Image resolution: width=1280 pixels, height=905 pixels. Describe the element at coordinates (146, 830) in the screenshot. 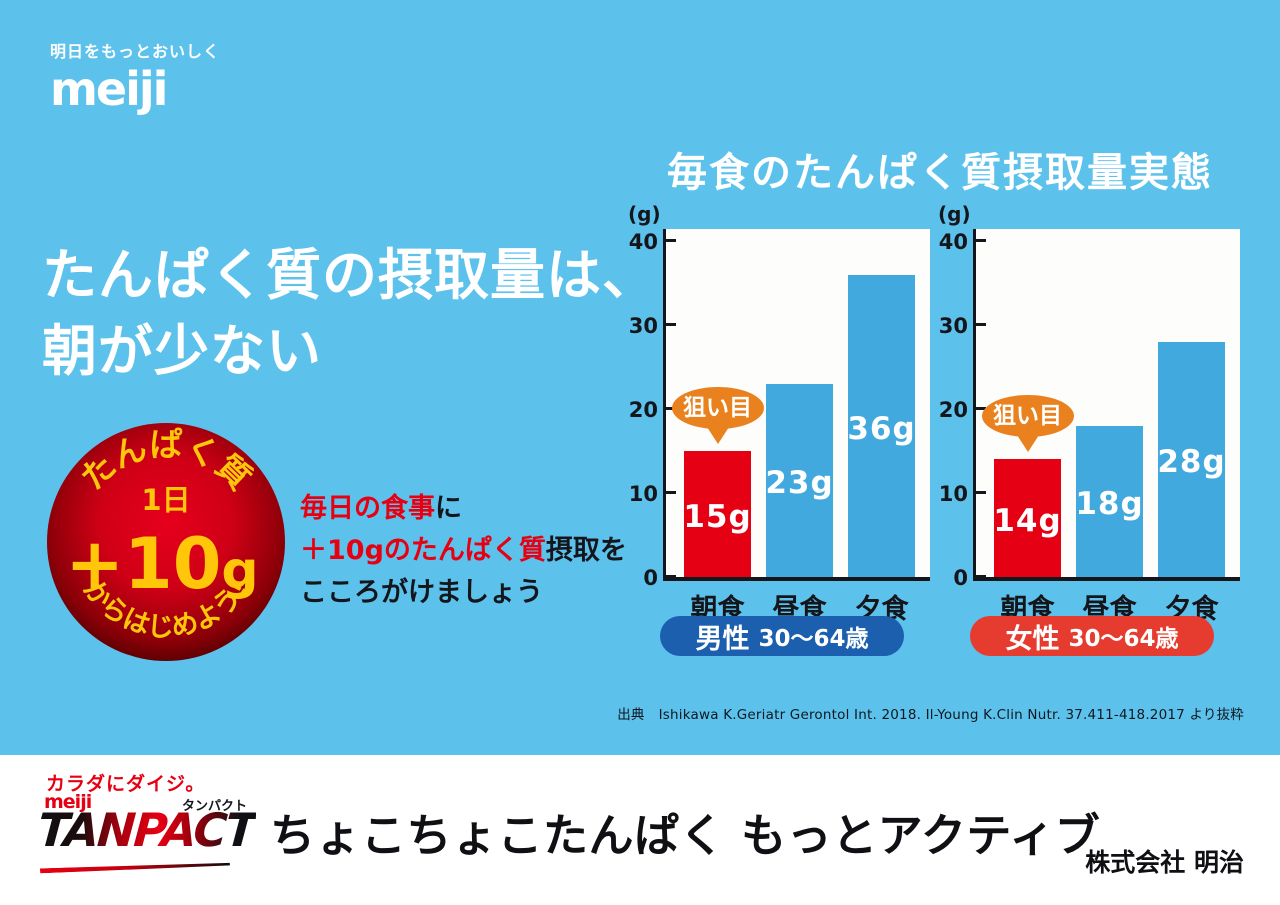

I see `tanpact-logo: TANPACT` at that location.